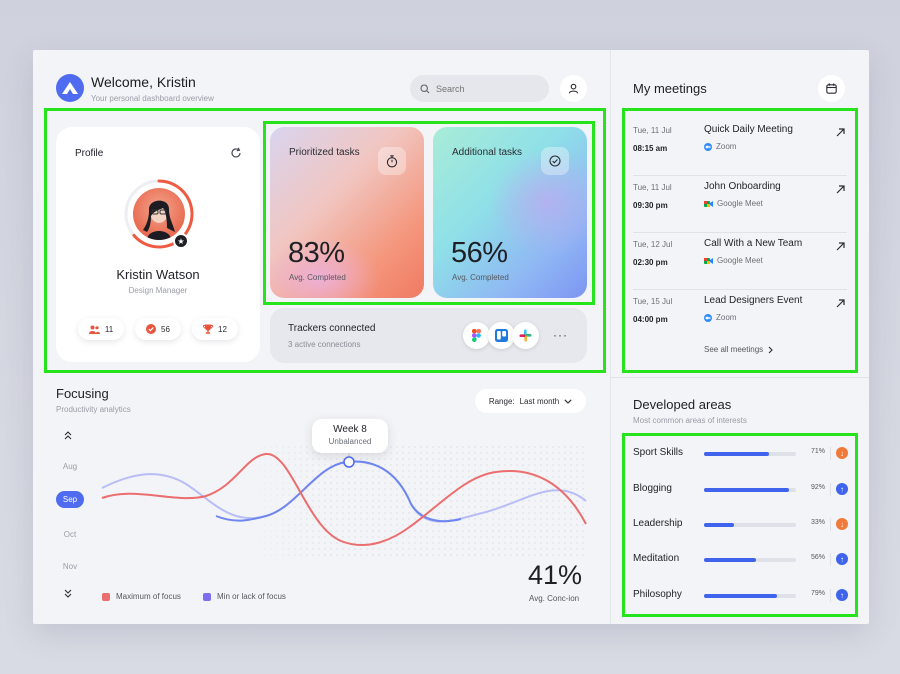 The image size is (900, 674). I want to click on star-badge-icon: ★, so click(181, 241).